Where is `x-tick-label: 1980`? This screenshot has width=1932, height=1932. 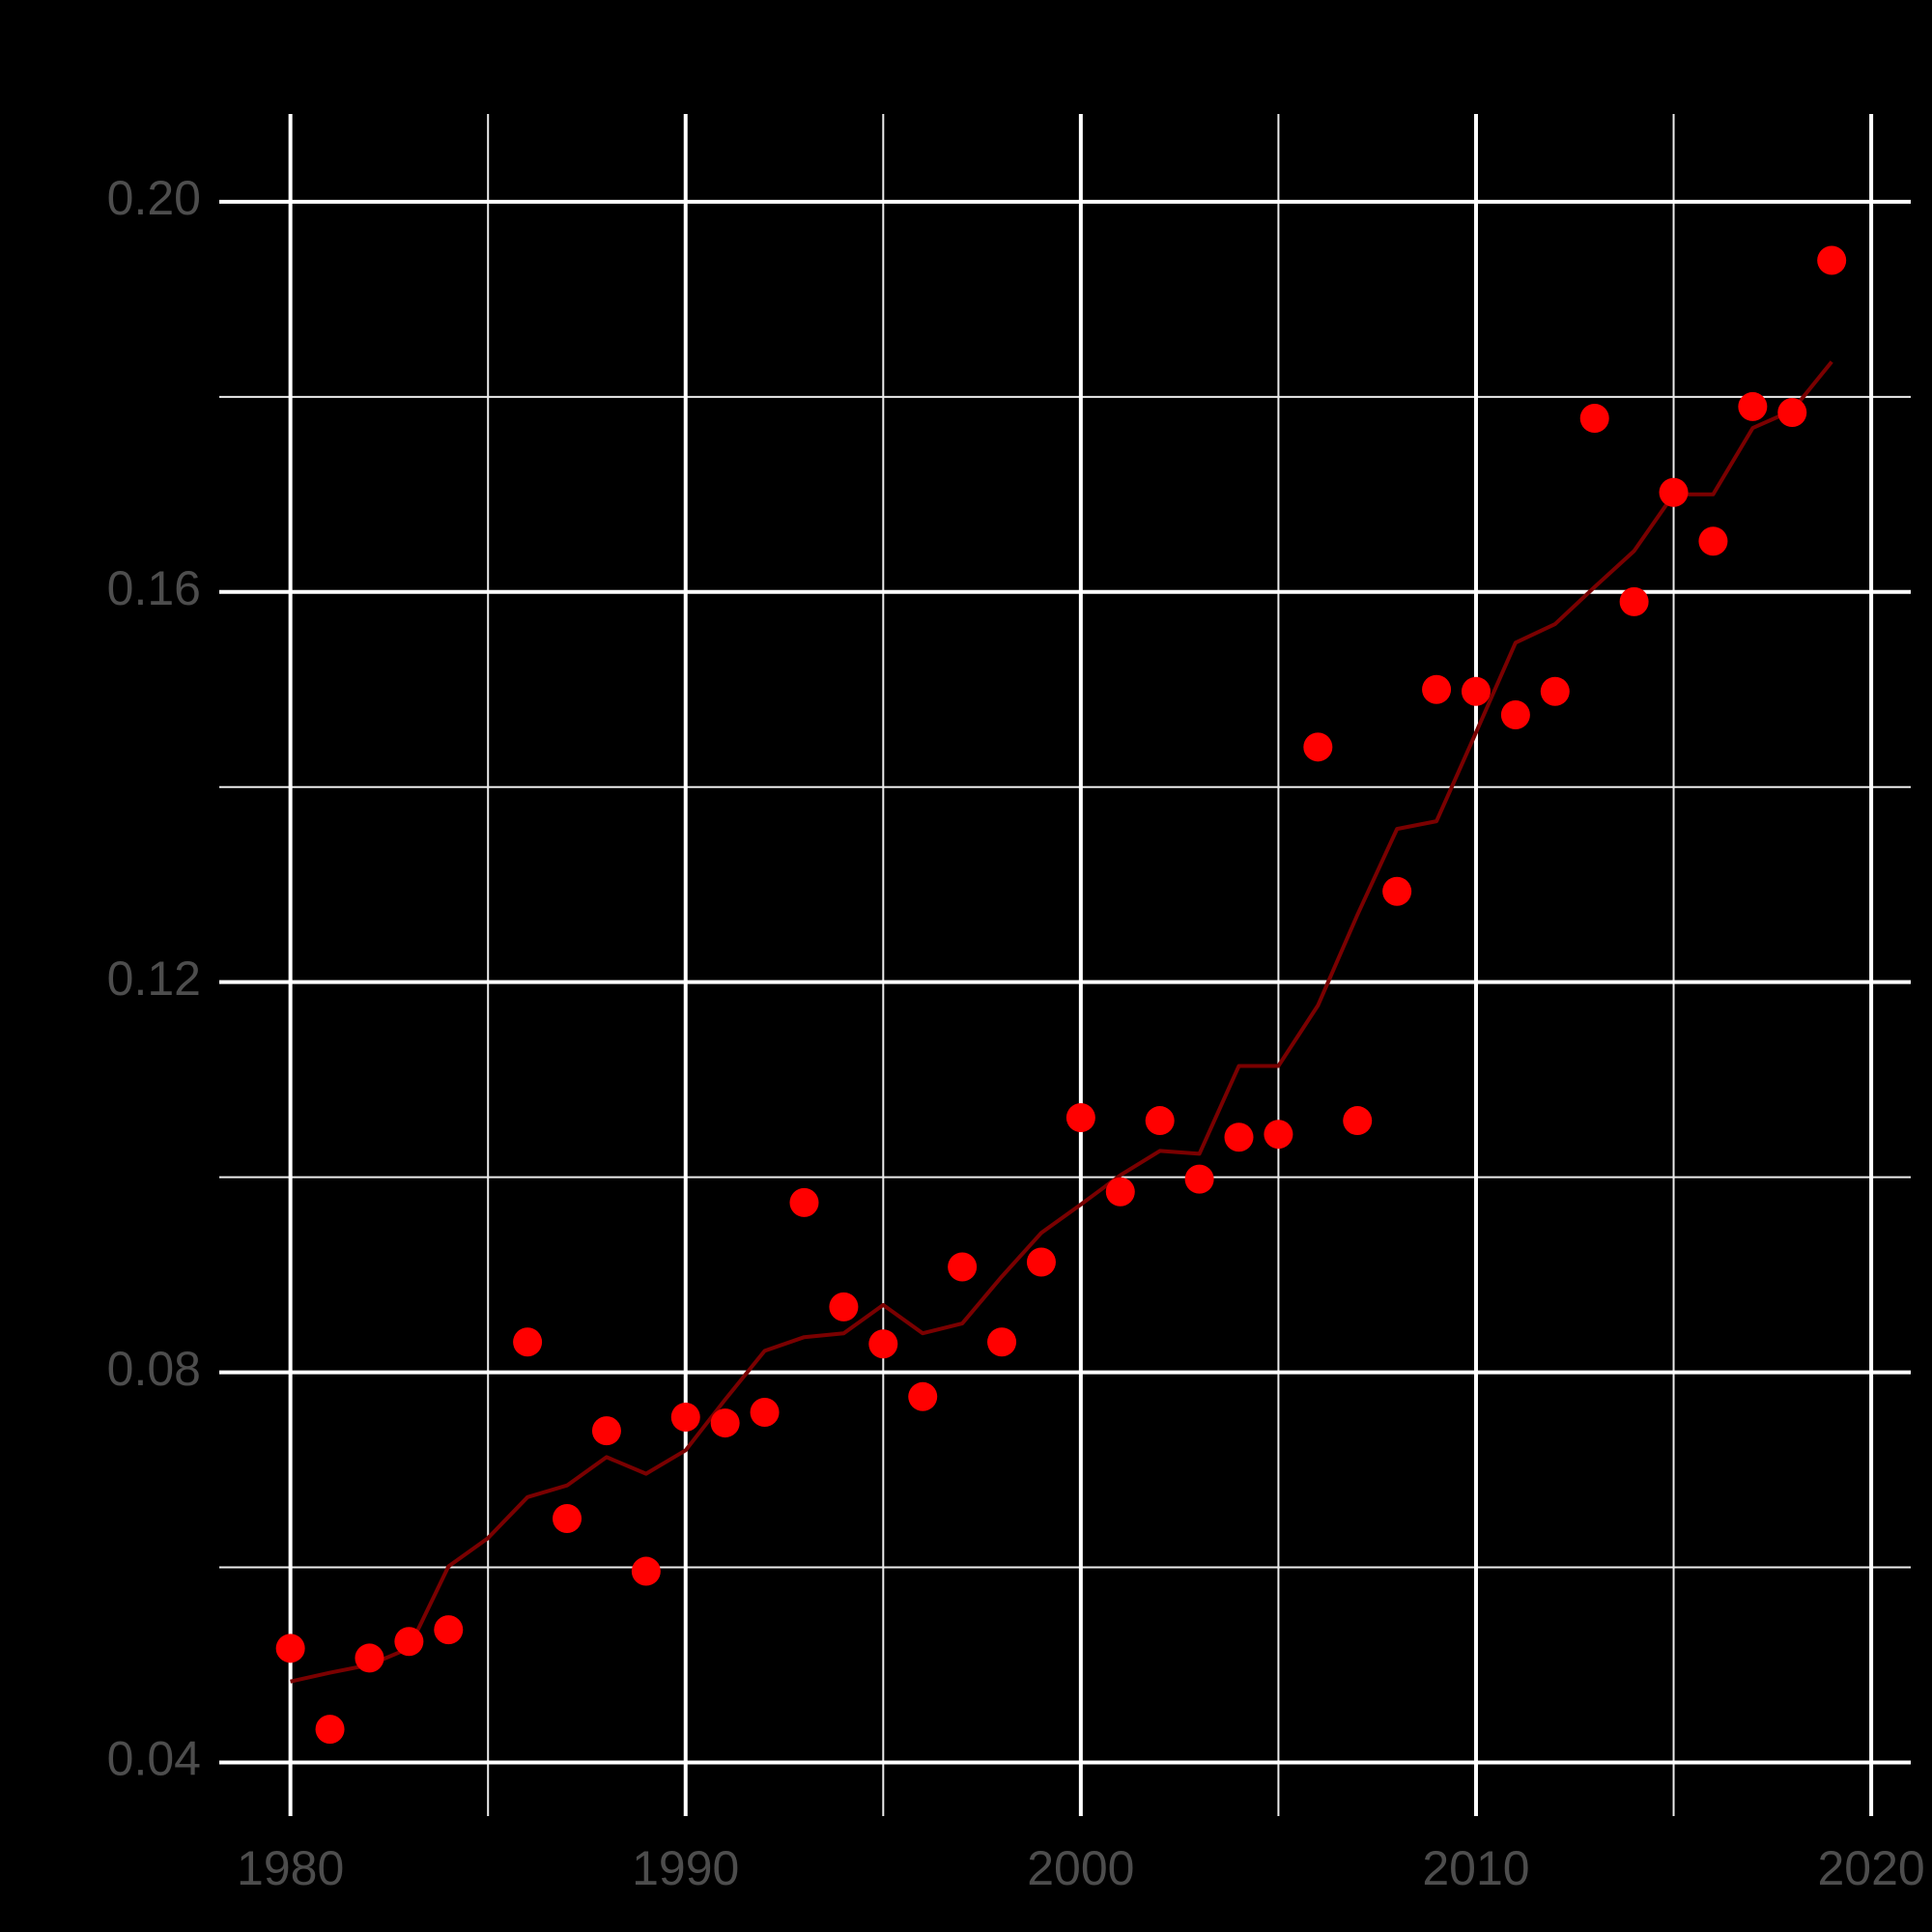
x-tick-label: 1980 is located at coordinates (290, 1868).